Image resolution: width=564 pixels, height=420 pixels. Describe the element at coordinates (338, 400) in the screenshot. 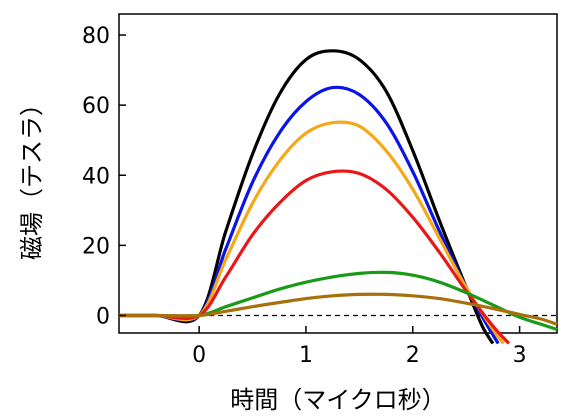

I see `x-axis-label: 時間（マイクロ秒）` at that location.